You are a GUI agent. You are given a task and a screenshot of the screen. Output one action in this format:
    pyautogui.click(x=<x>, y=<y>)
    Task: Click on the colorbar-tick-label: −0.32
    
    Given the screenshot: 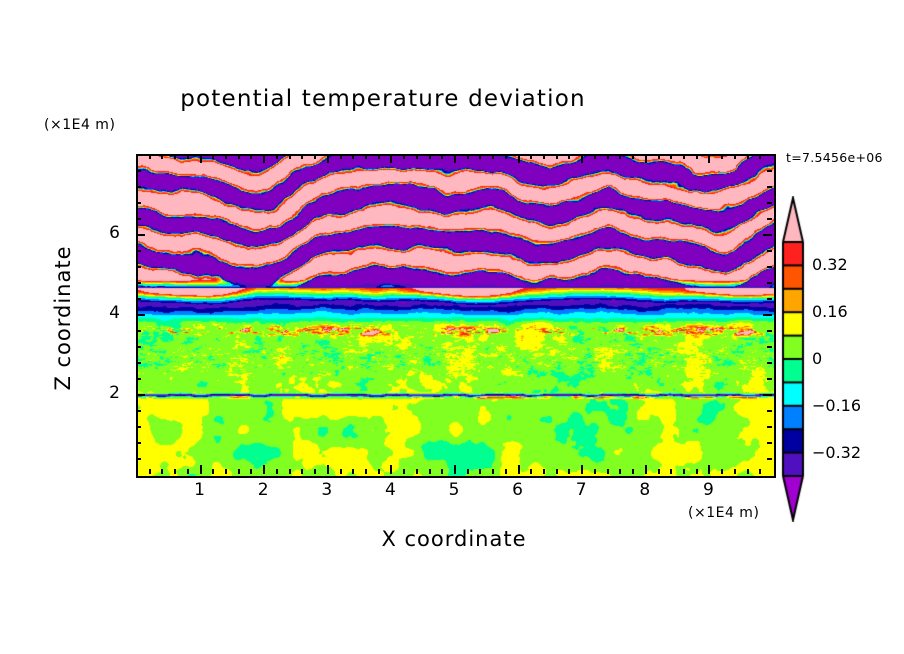 What is the action you would take?
    pyautogui.click(x=837, y=452)
    